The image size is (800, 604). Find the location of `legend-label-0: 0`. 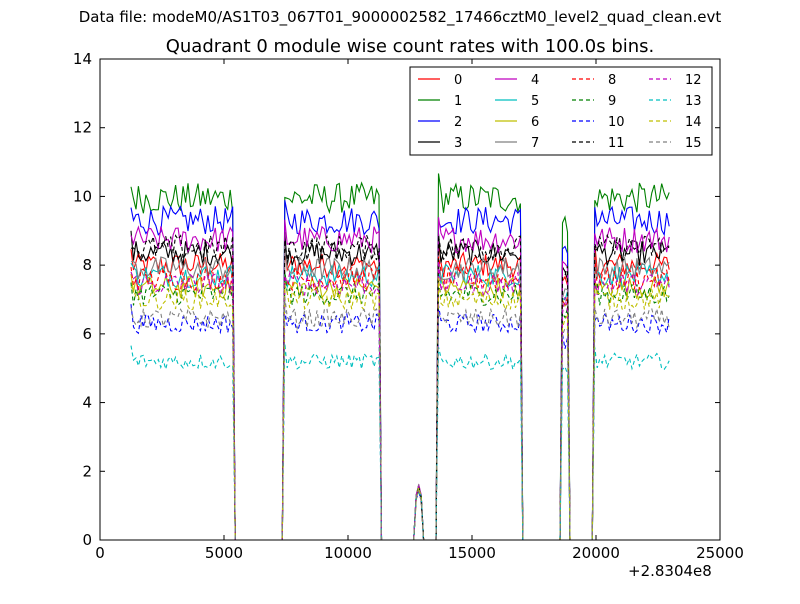

legend-label-0: 0 is located at coordinates (458, 80).